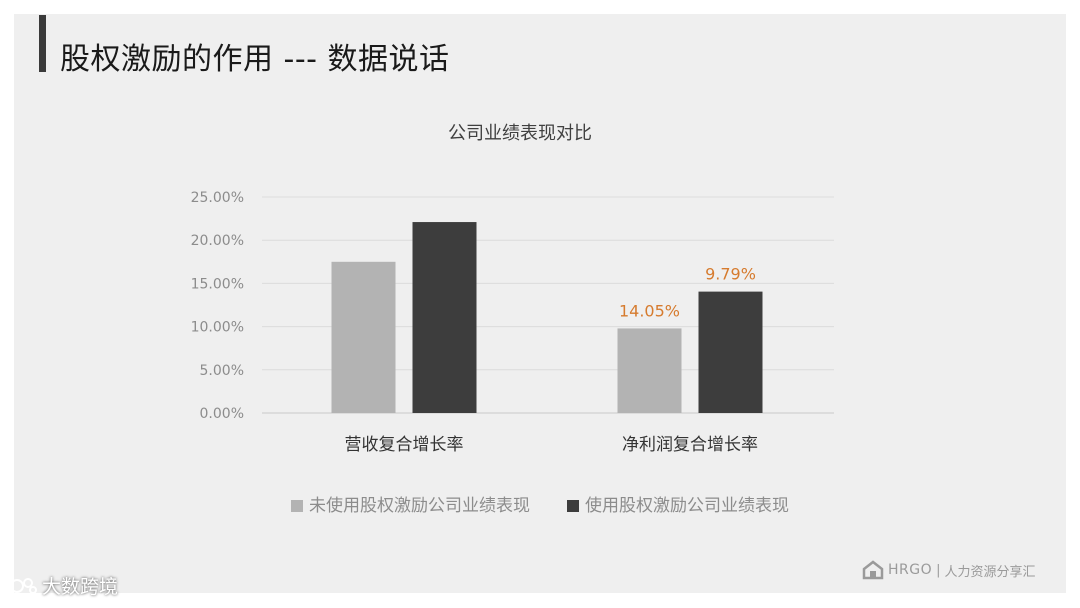 The height and width of the screenshot is (608, 1080). I want to click on x-category-label: 净利润复合增长率, so click(690, 445).